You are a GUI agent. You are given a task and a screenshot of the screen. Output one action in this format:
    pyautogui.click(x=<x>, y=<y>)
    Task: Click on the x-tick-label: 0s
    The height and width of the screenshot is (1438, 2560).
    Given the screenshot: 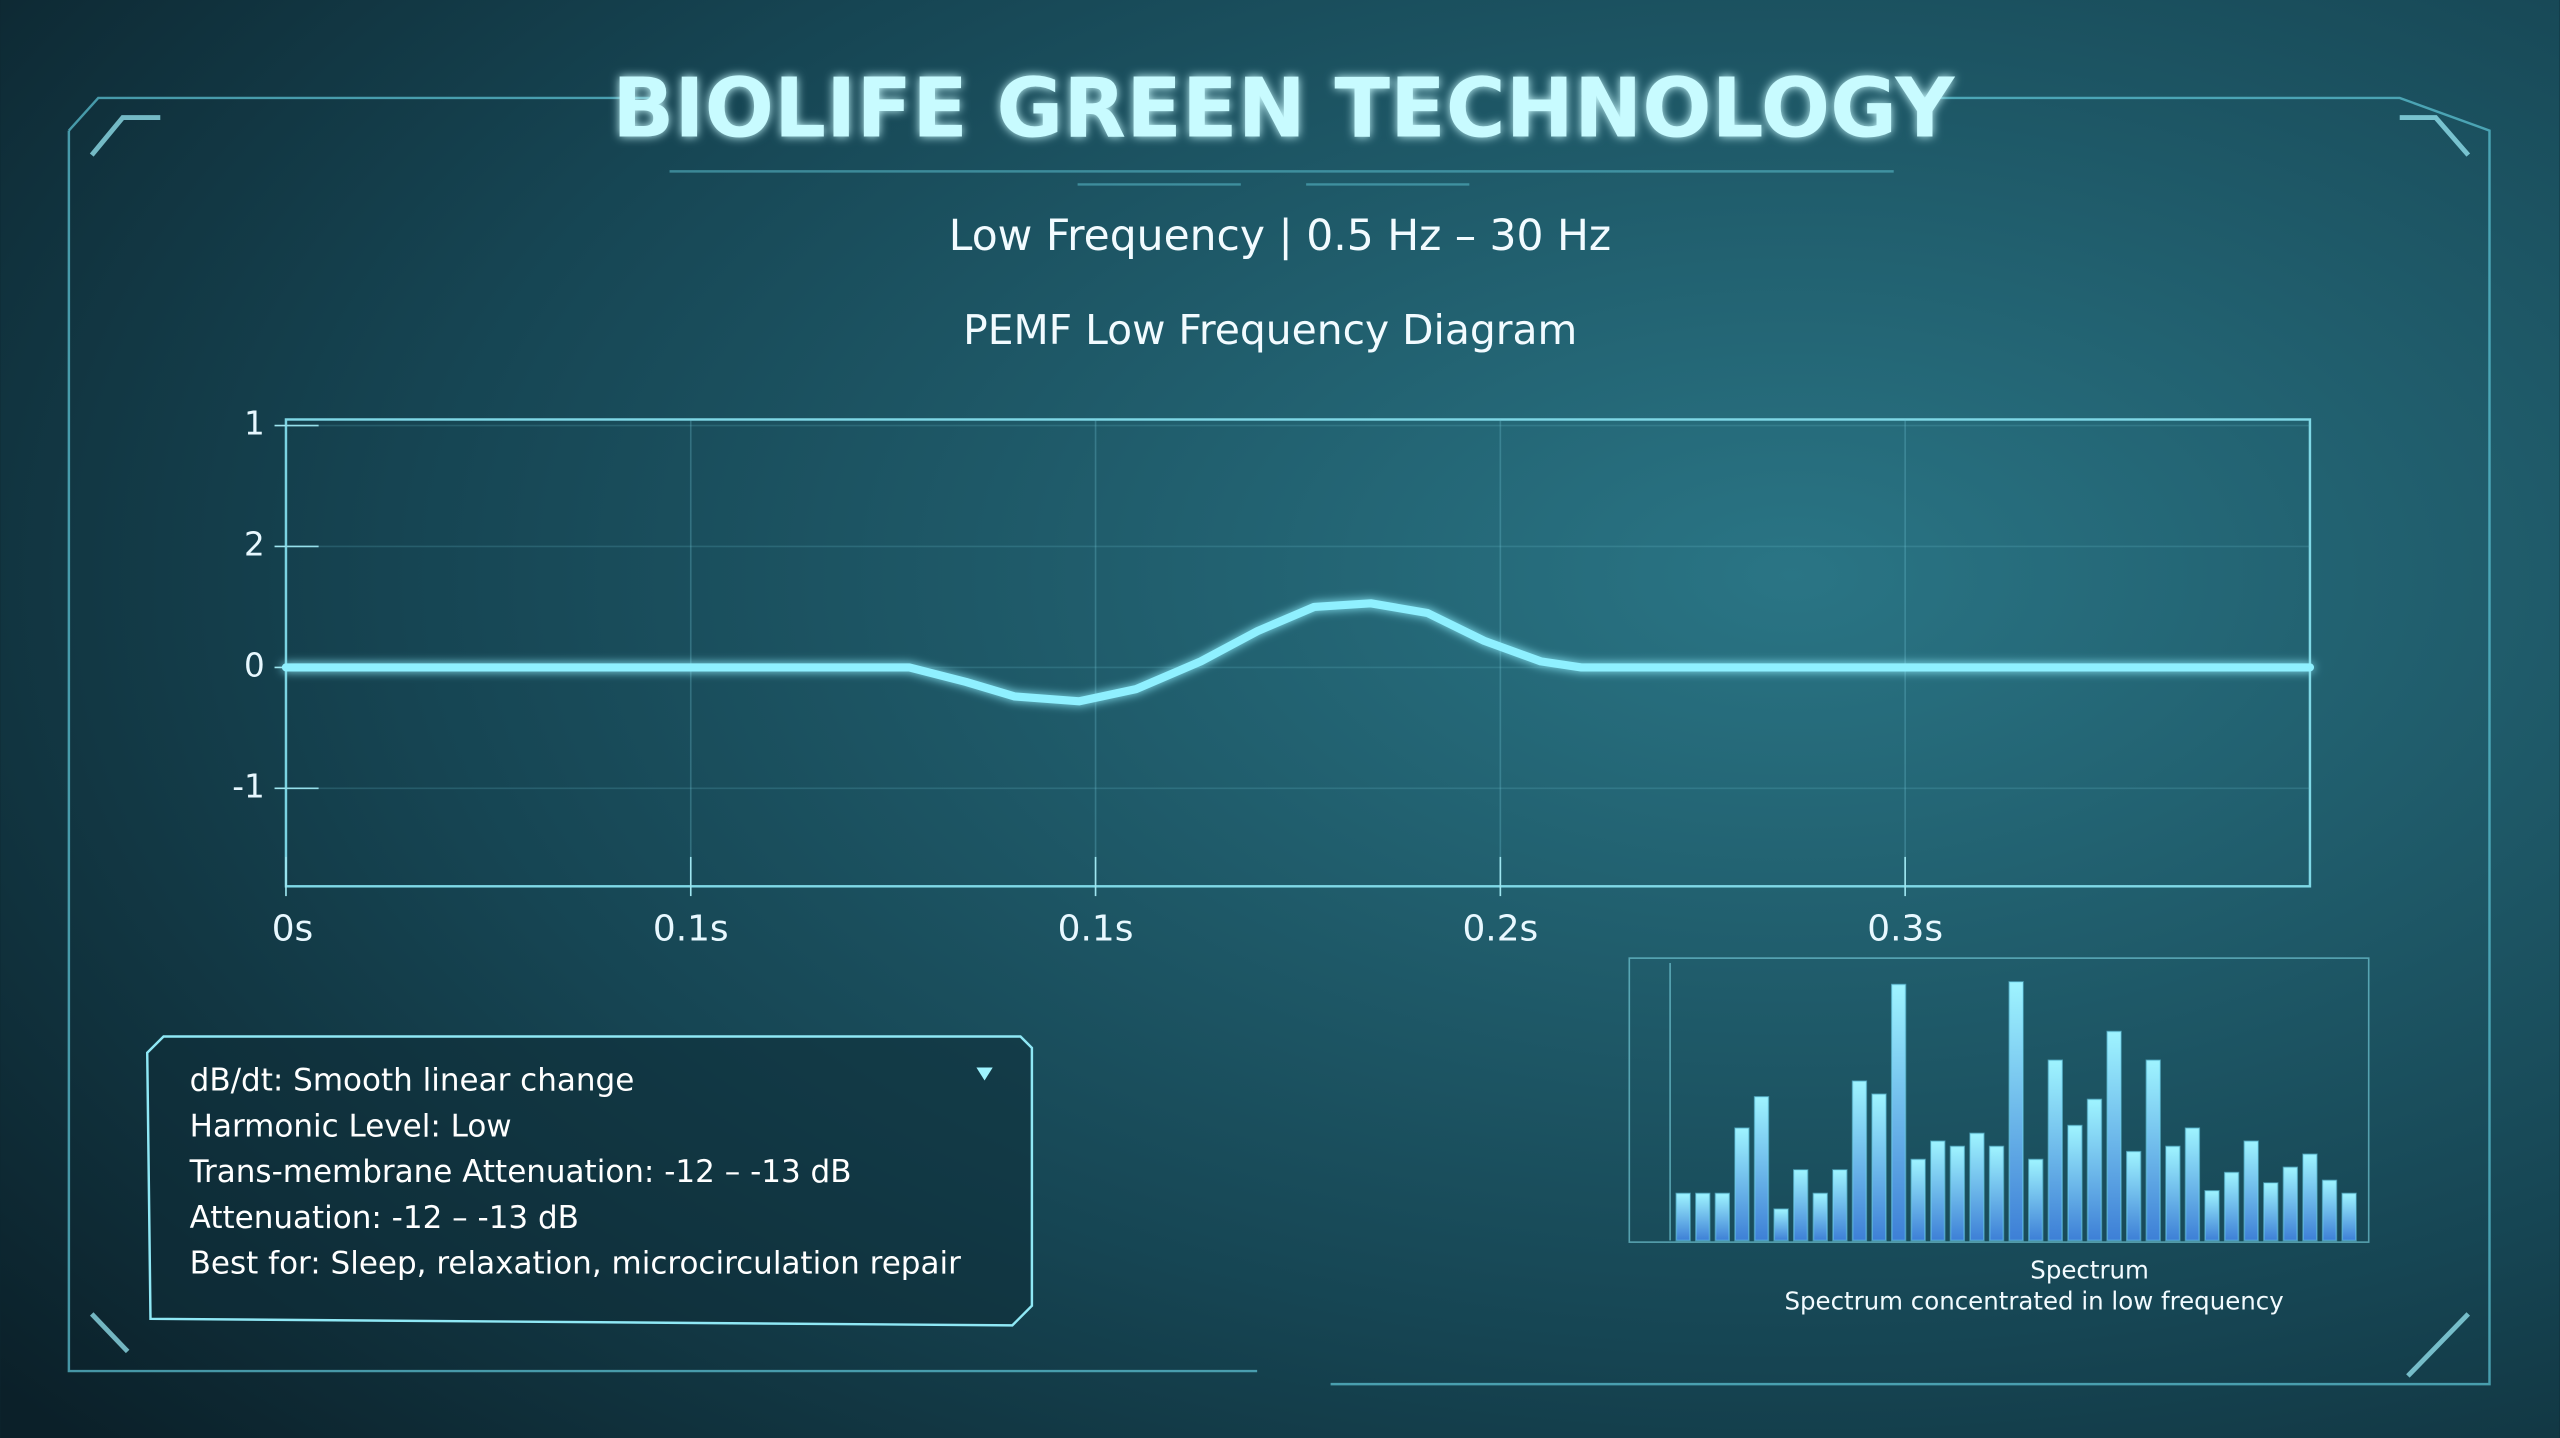 What is the action you would take?
    pyautogui.click(x=293, y=928)
    